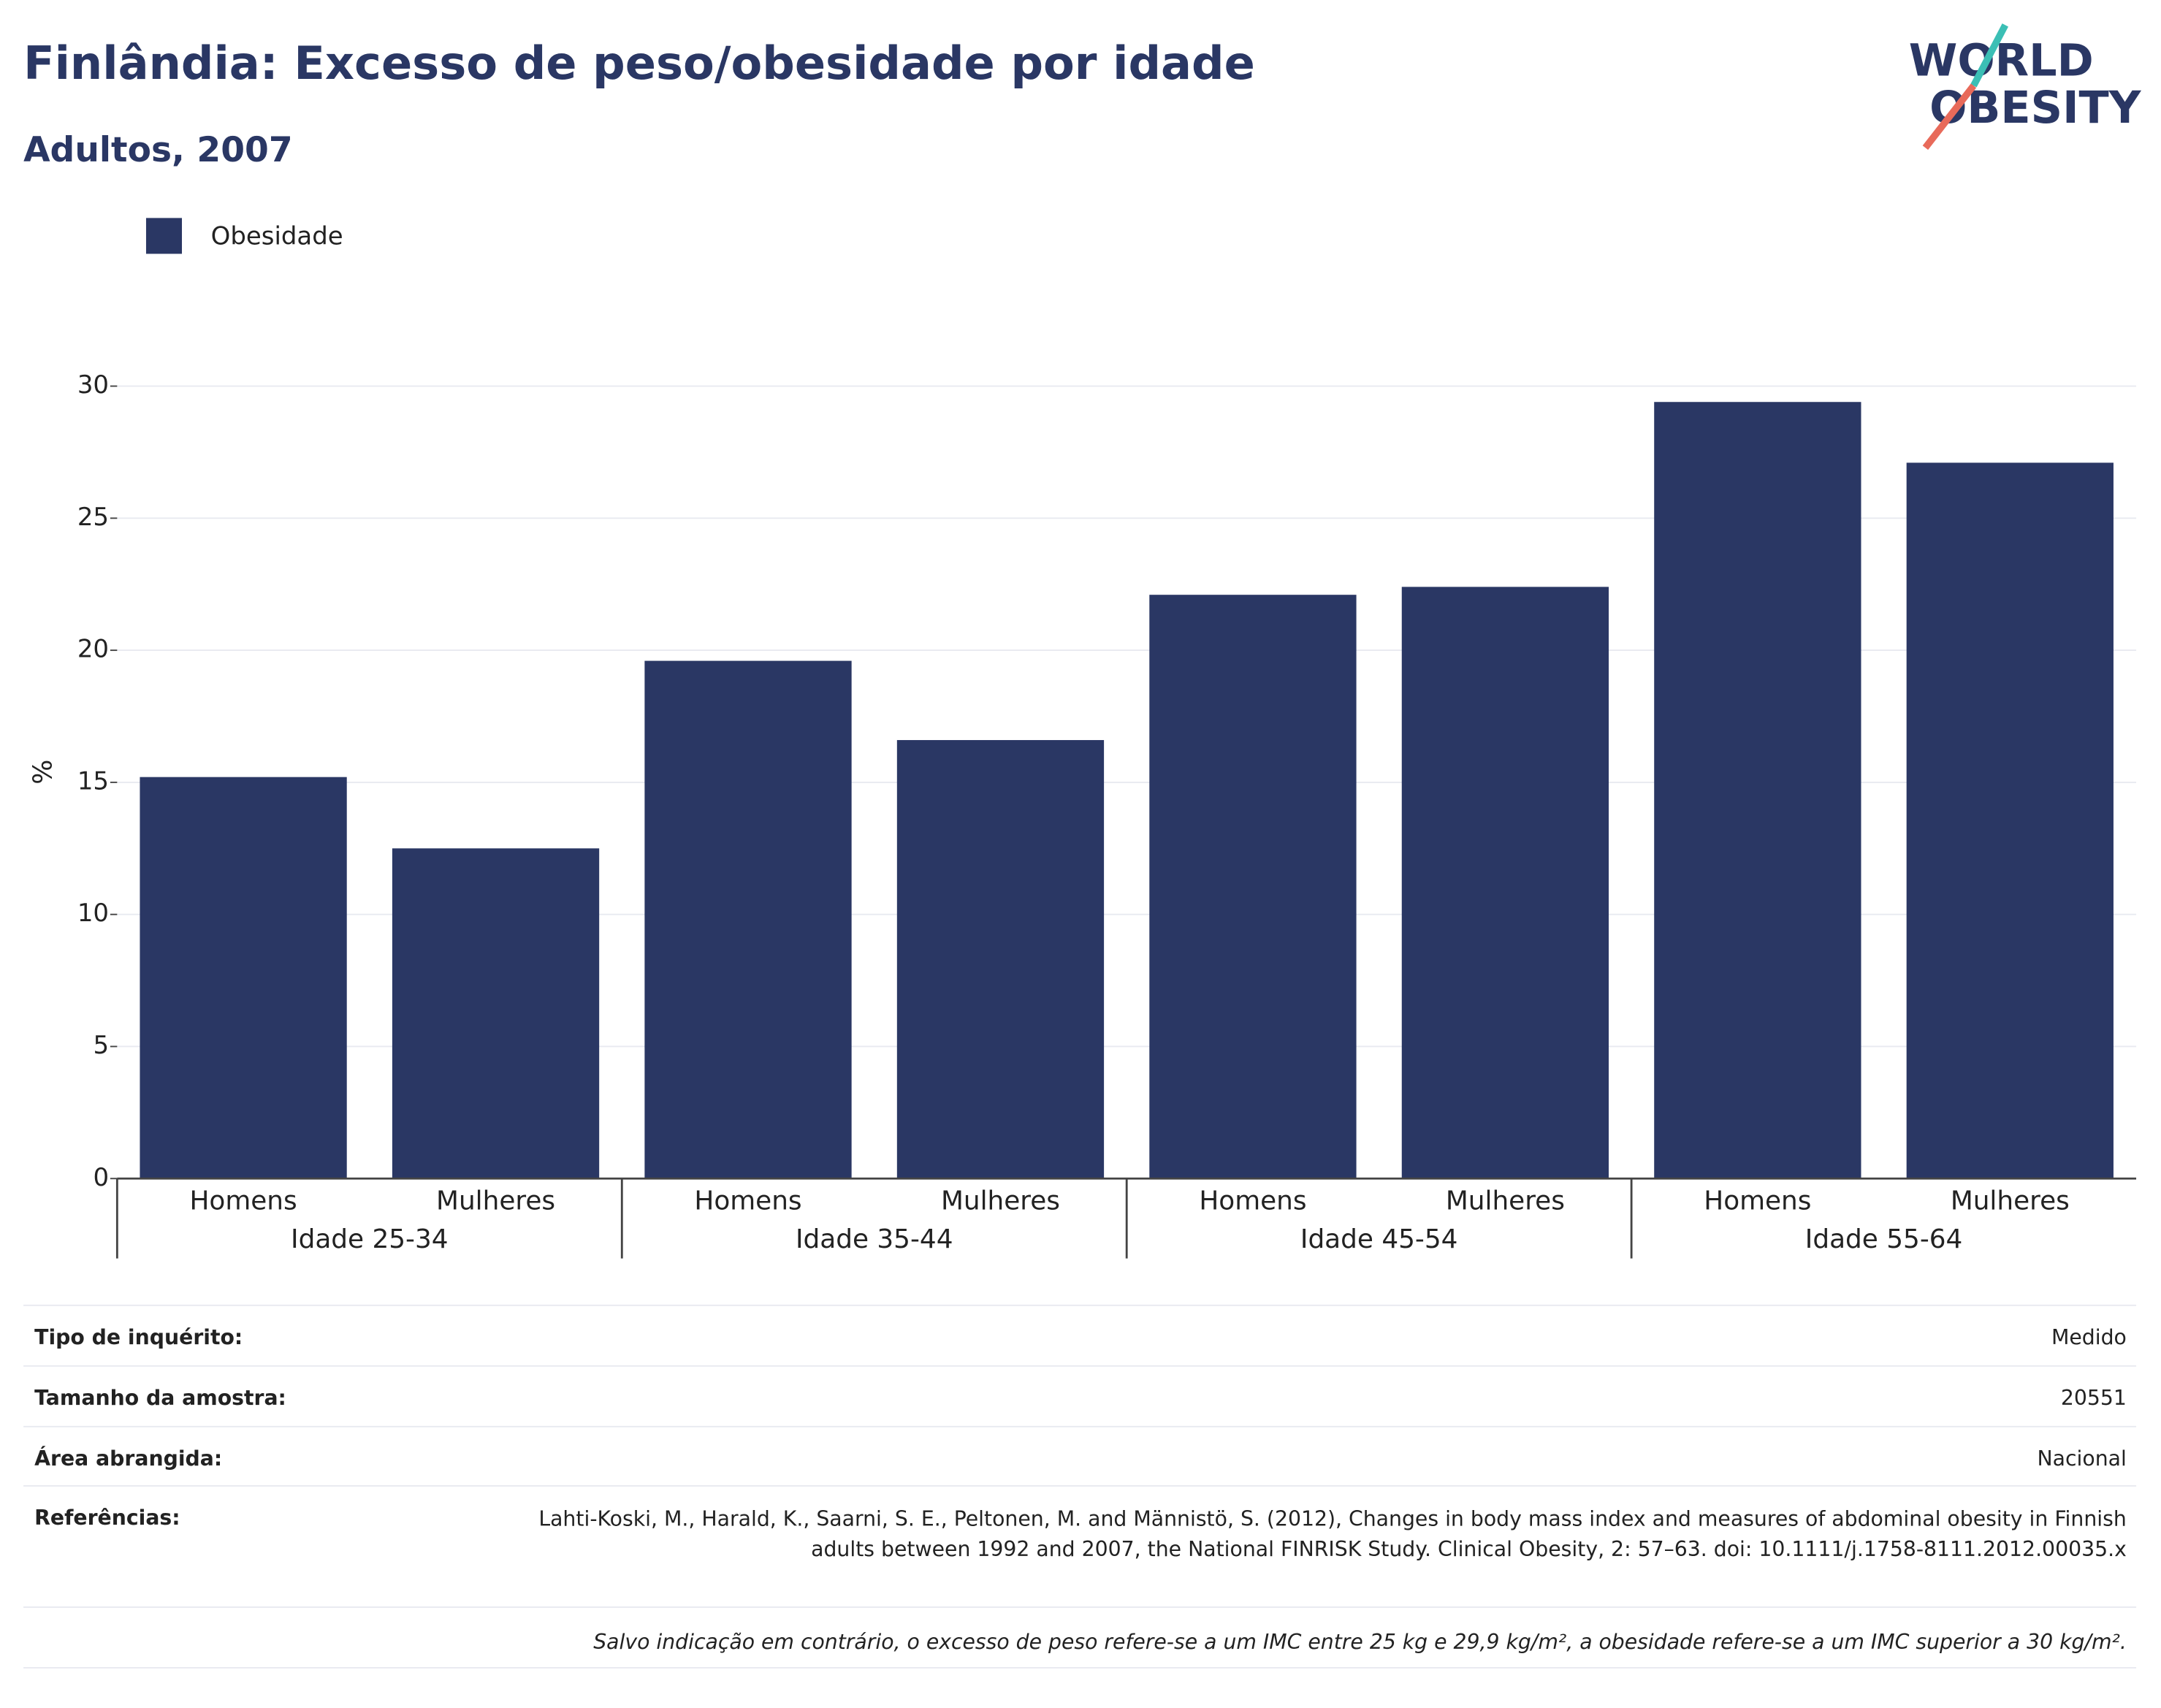  I want to click on group-label: Idade 25-34, so click(370, 1239).